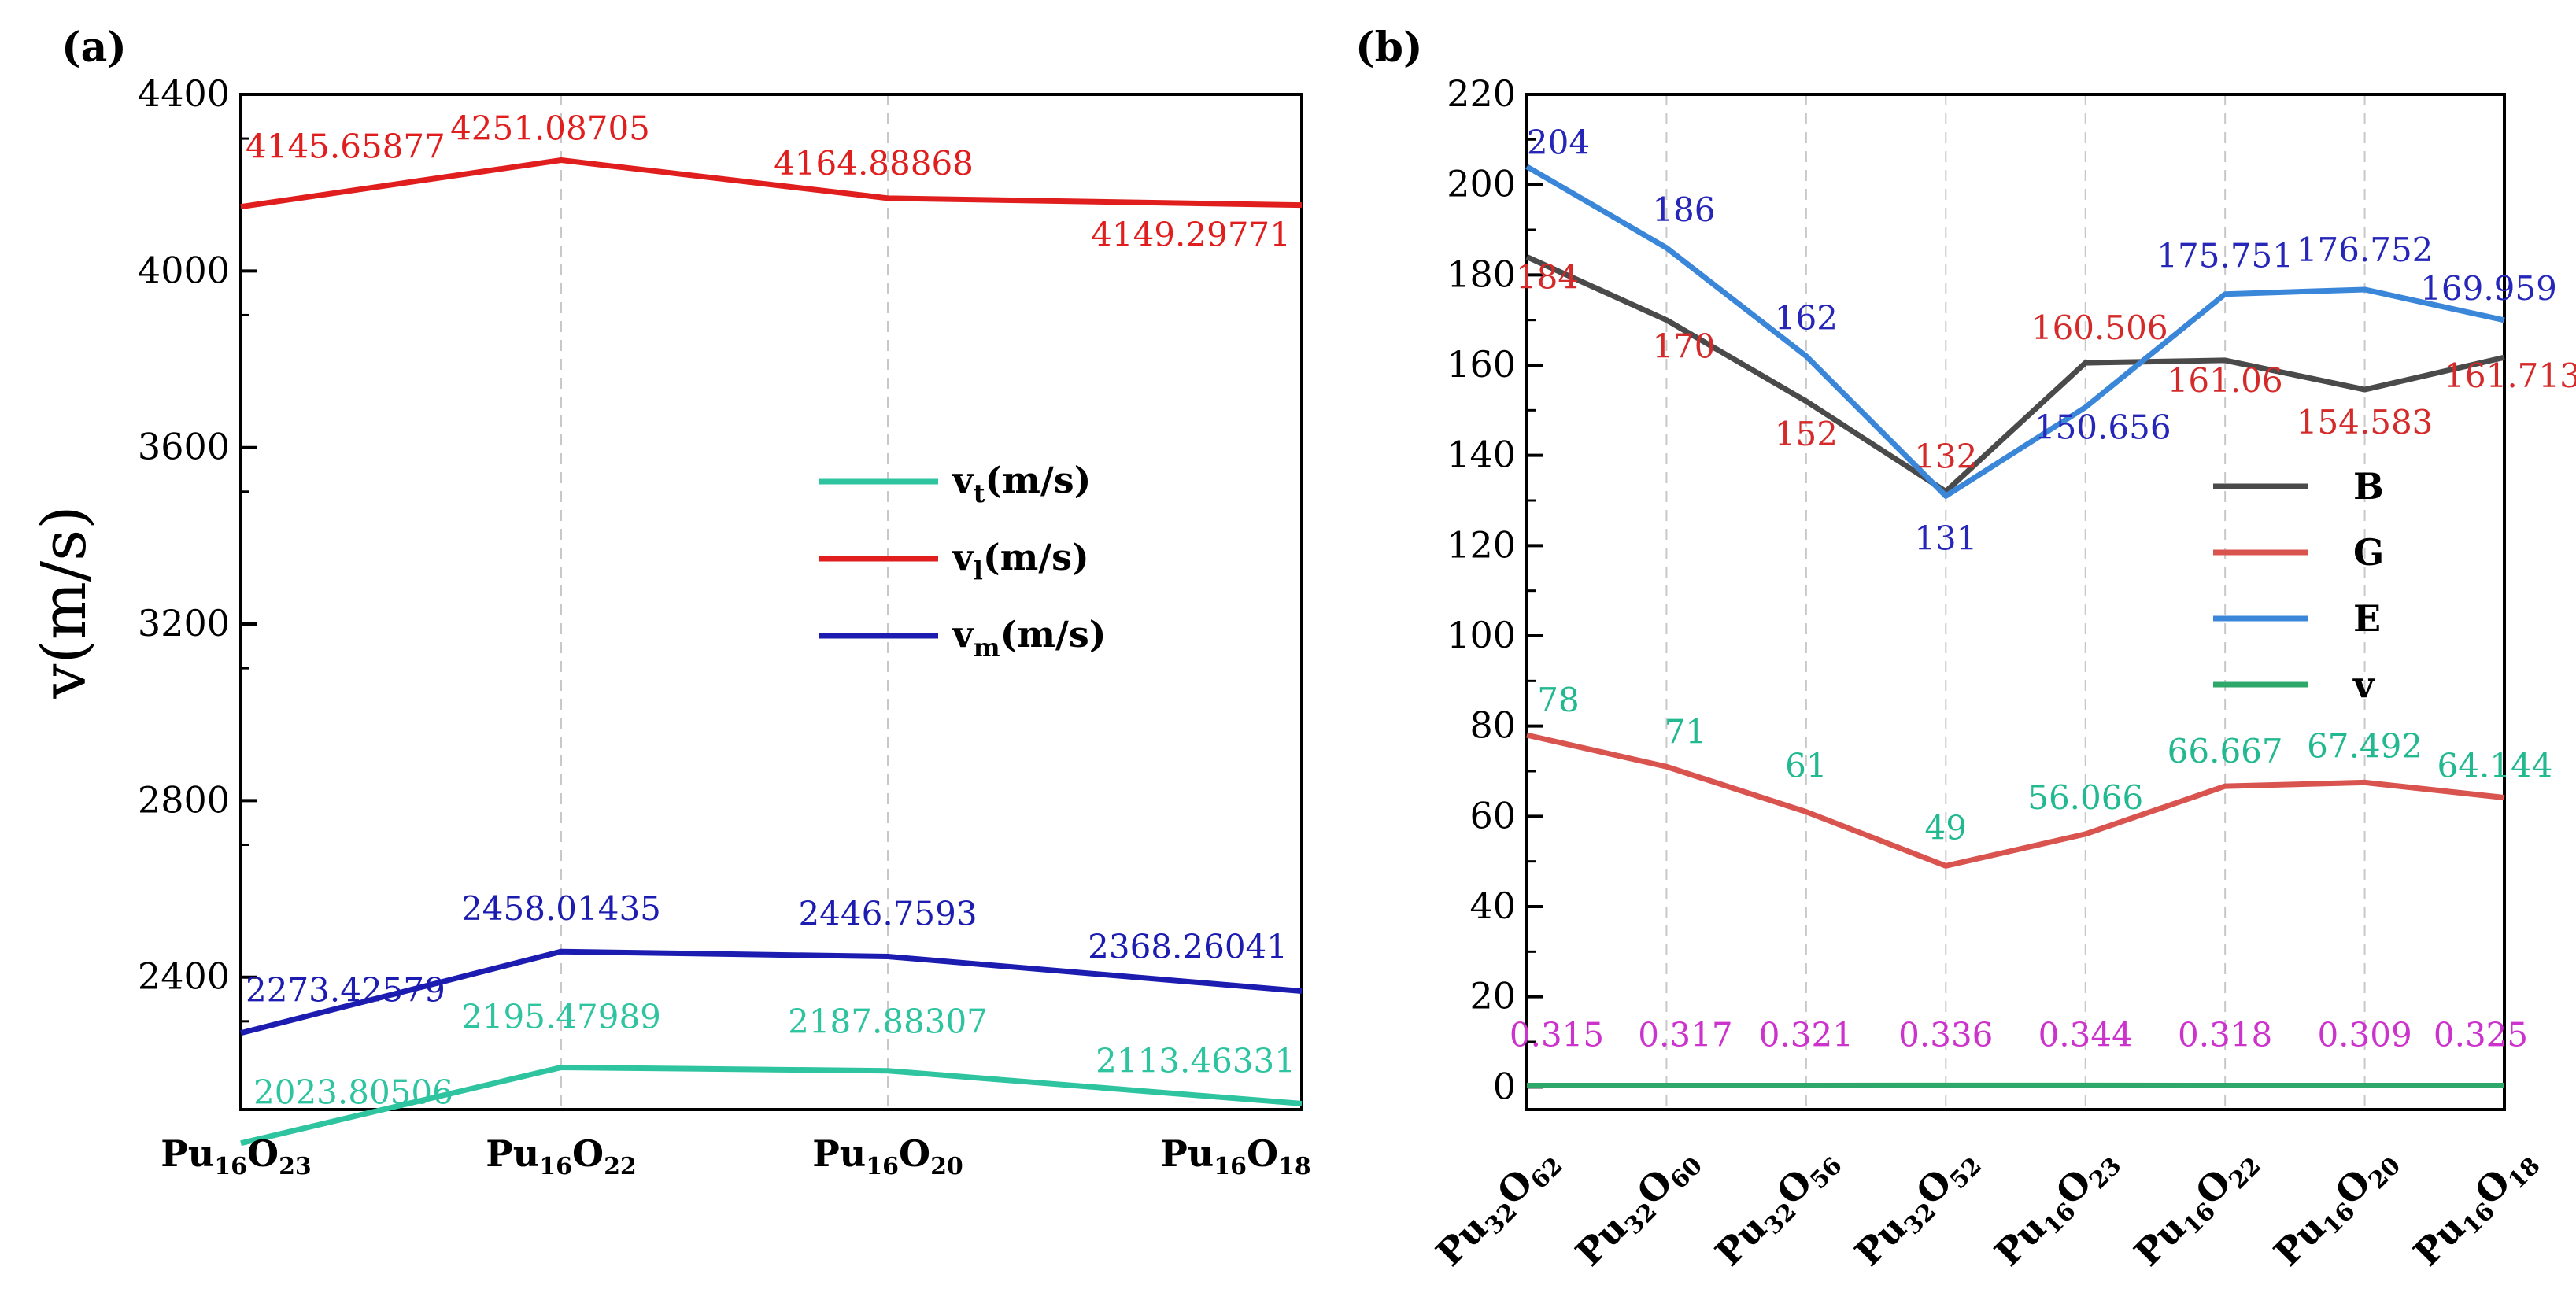 This screenshot has height=1311, width=2576. What do you see at coordinates (1481, 635) in the screenshot?
I see `panel-b-tick-label: 100` at bounding box center [1481, 635].